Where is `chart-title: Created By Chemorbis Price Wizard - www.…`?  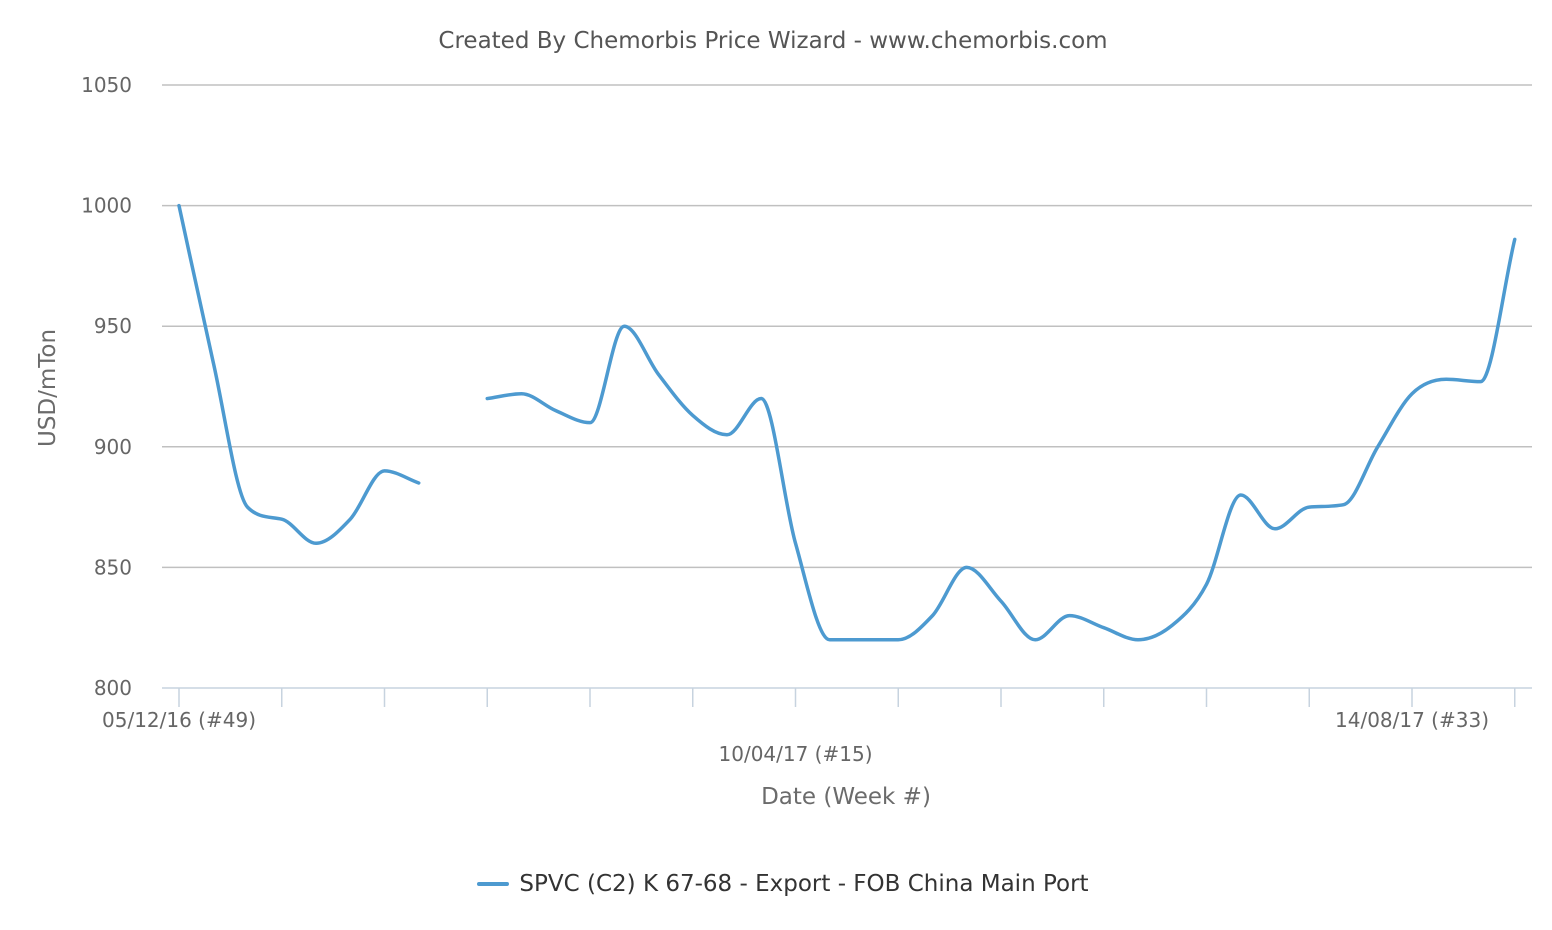
chart-title: Created By Chemorbis Price Wizard - www.… is located at coordinates (773, 41).